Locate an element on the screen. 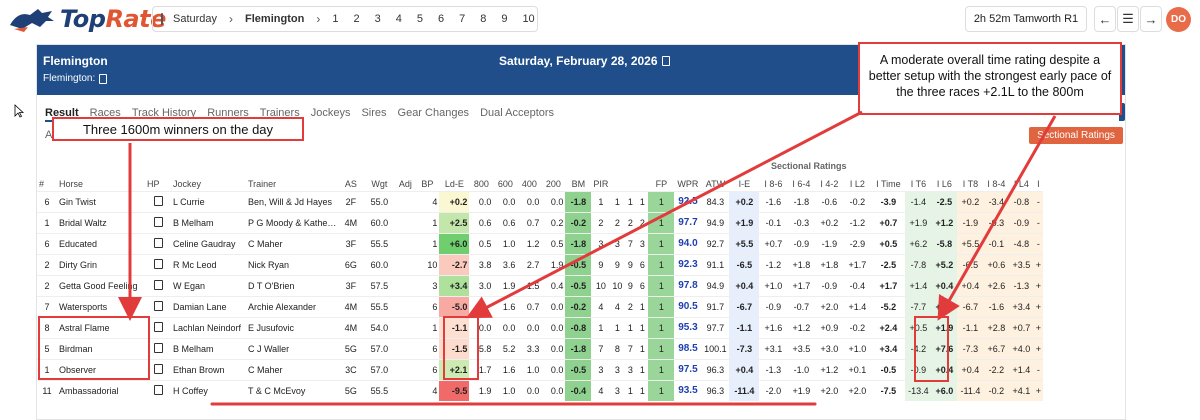 This screenshot has height=420, width=1200. tab-sires: Sires is located at coordinates (374, 113).